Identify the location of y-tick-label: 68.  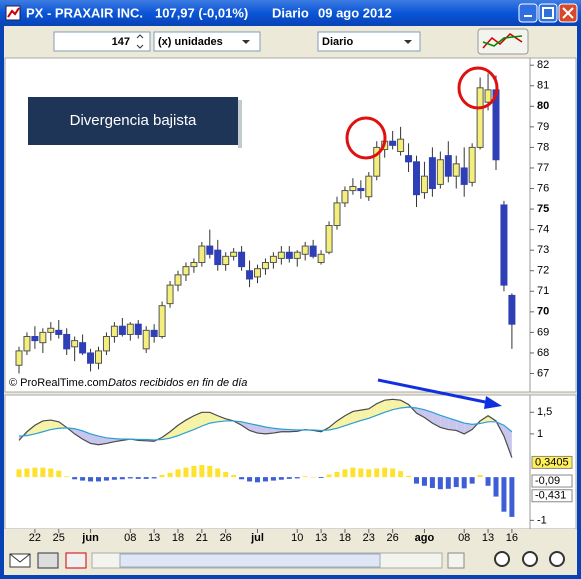
(543, 353).